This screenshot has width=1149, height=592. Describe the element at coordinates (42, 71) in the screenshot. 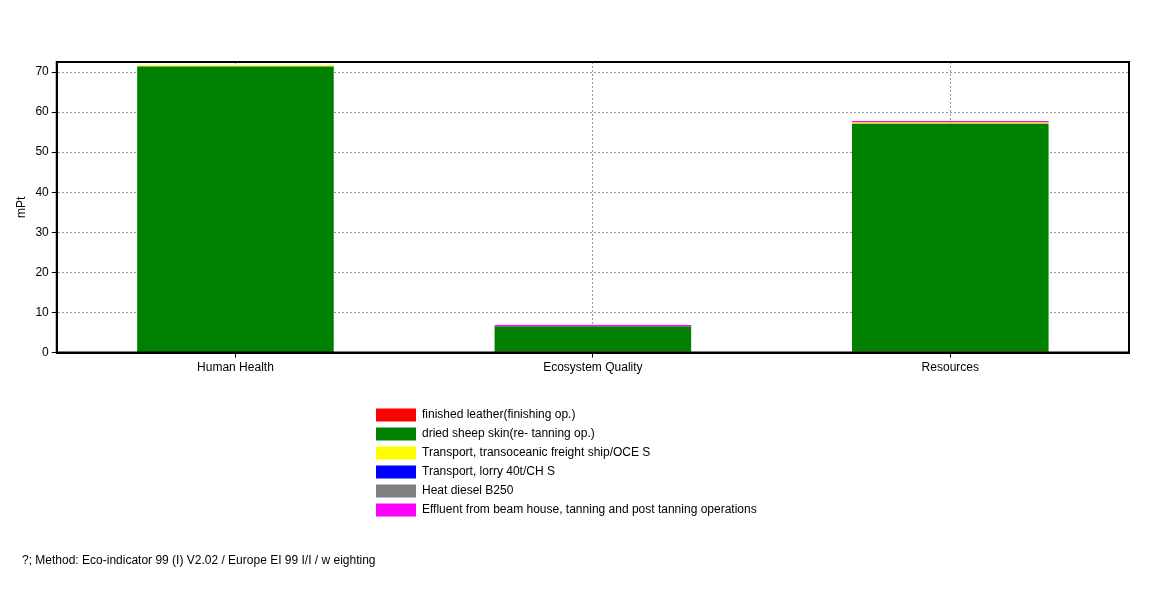

I see `y-tick-label: 70` at that location.